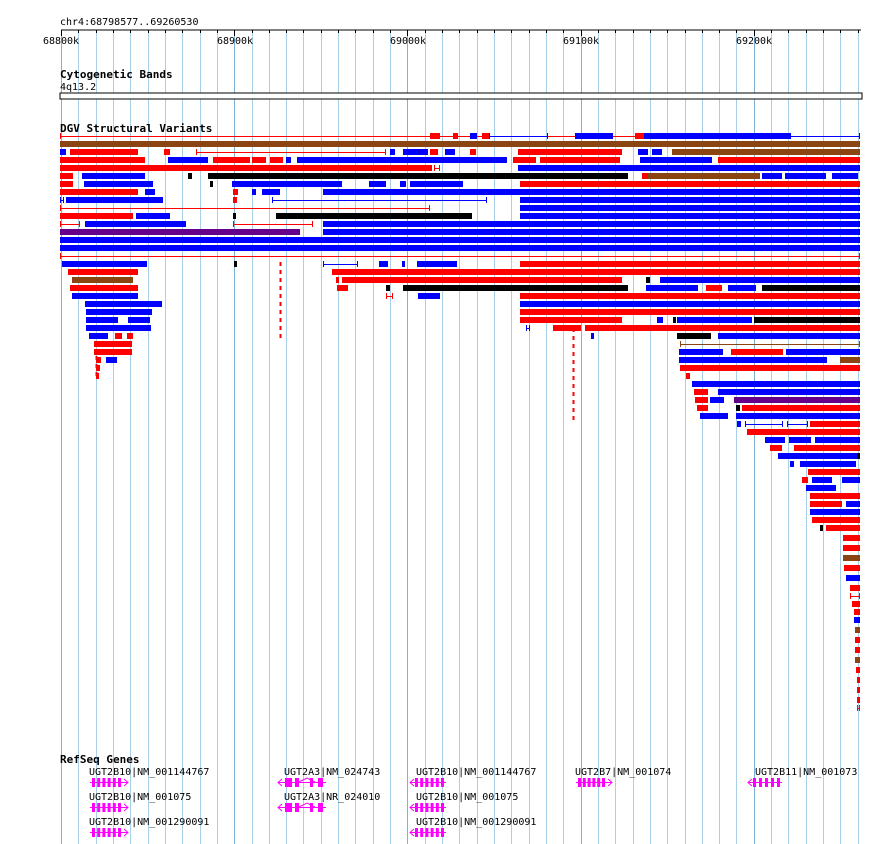 Image resolution: width=890 pixels, height=844 pixels. What do you see at coordinates (109, 807) in the screenshot?
I see `gene-ugt2b10-nm-001075-a` at bounding box center [109, 807].